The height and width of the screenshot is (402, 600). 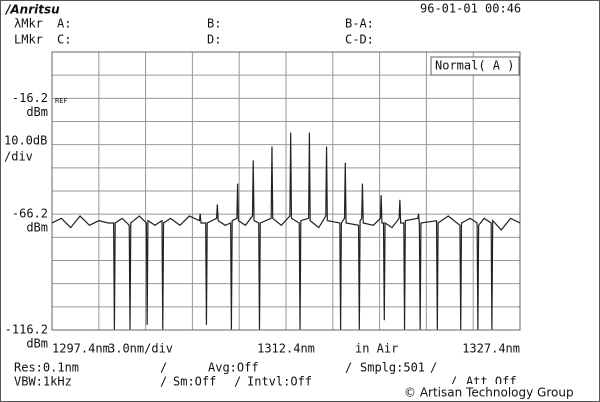 What do you see at coordinates (489, 393) in the screenshot?
I see `watermark: © Artisan Technology Group` at bounding box center [489, 393].